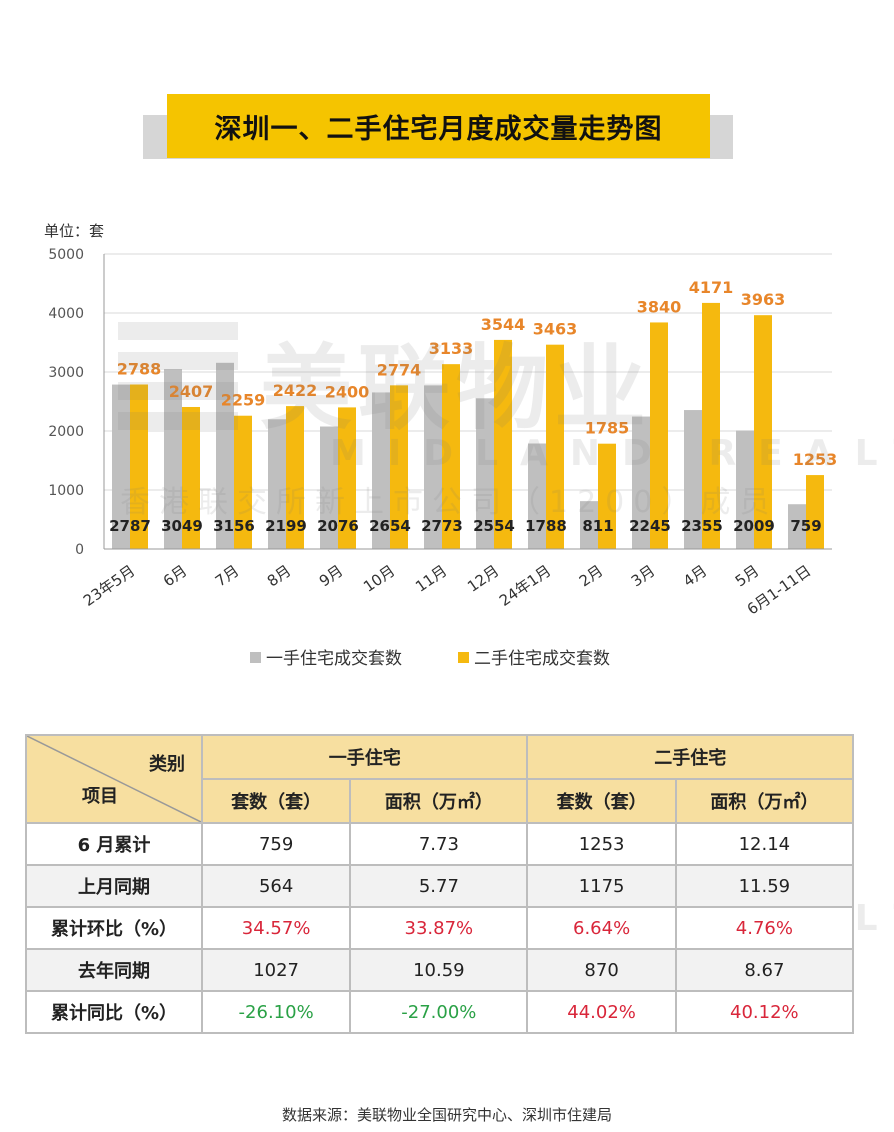  Describe the element at coordinates (659, 306) in the screenshot. I see `data-label-second-home: 3840` at that location.